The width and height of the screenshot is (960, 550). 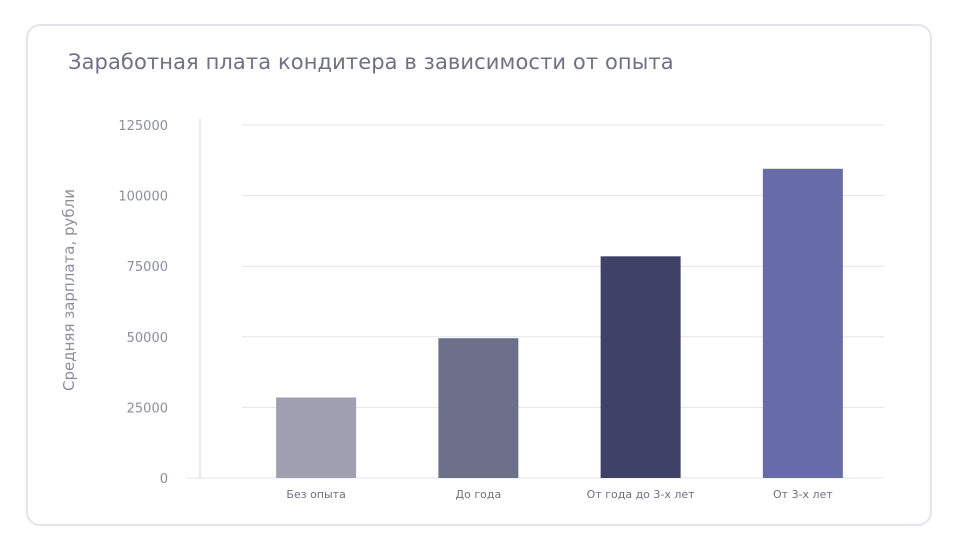 What do you see at coordinates (315, 494) in the screenshot?
I see `x-tick-label: Без опыта` at bounding box center [315, 494].